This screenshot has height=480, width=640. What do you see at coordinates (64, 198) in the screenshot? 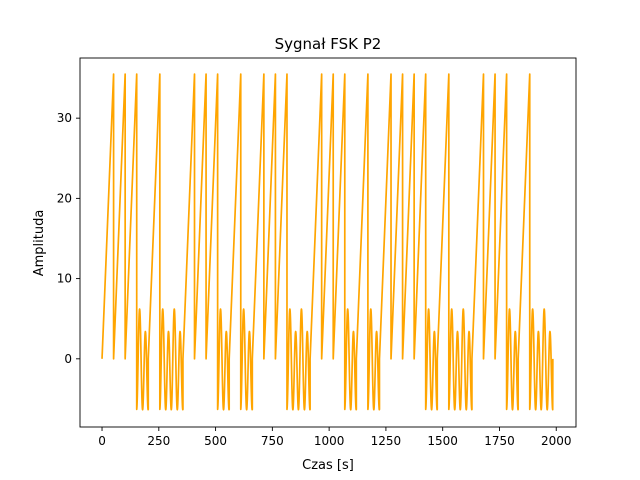
I see `y-tick-label: 20` at bounding box center [64, 198].